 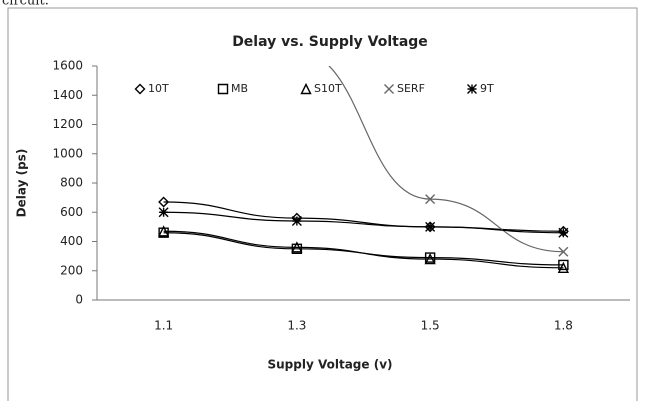 I want to click on y-tick-label: 1000, so click(x=67, y=153).